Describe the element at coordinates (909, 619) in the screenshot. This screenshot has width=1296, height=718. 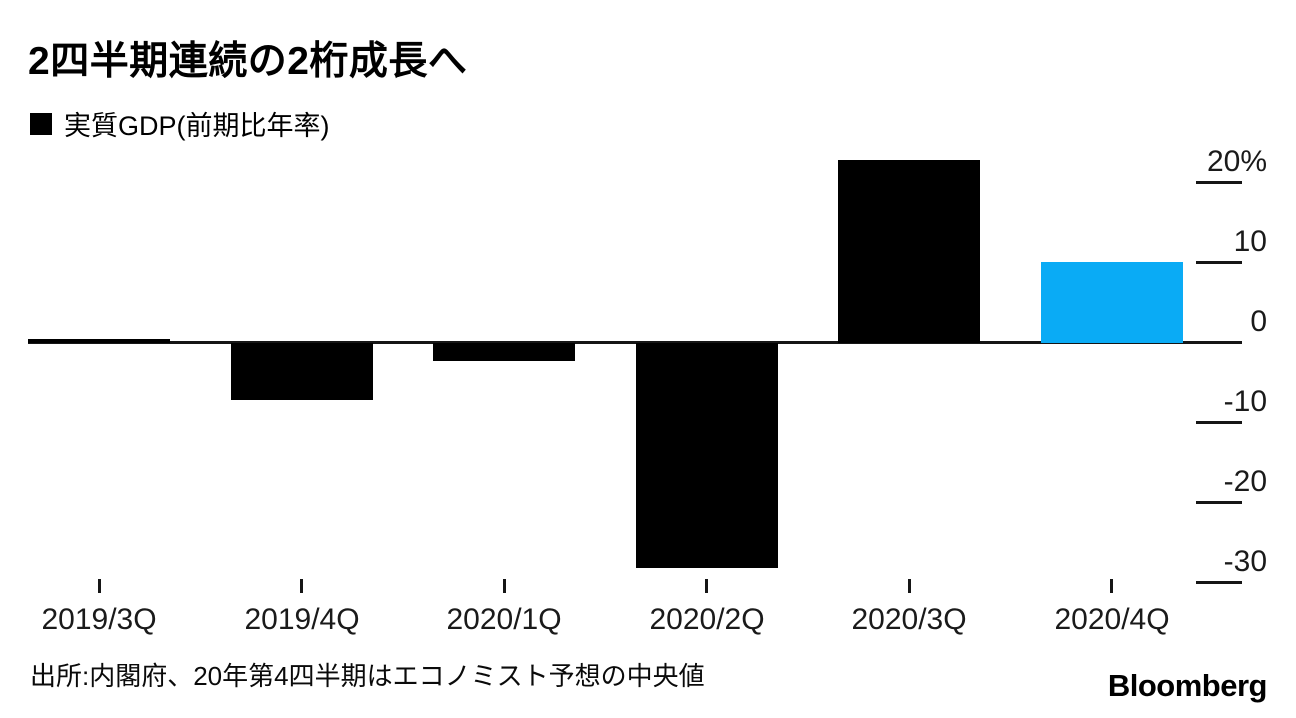
I see `x-tick-label-4: 2020/3Q` at that location.